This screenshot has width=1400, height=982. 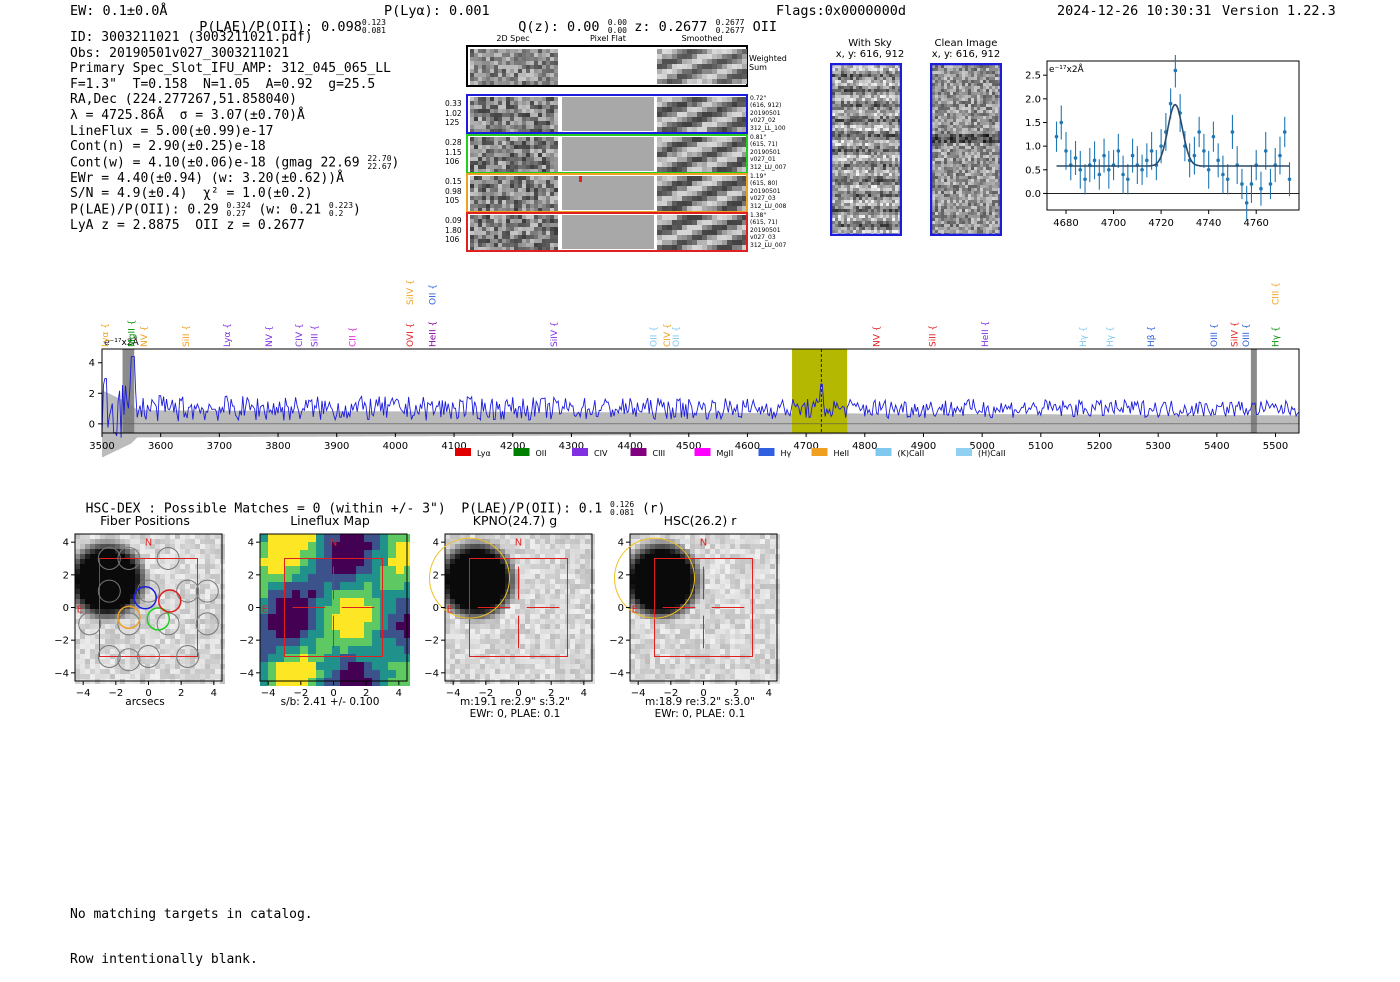 What do you see at coordinates (541, 453) in the screenshot?
I see `legend-label: OII` at bounding box center [541, 453].